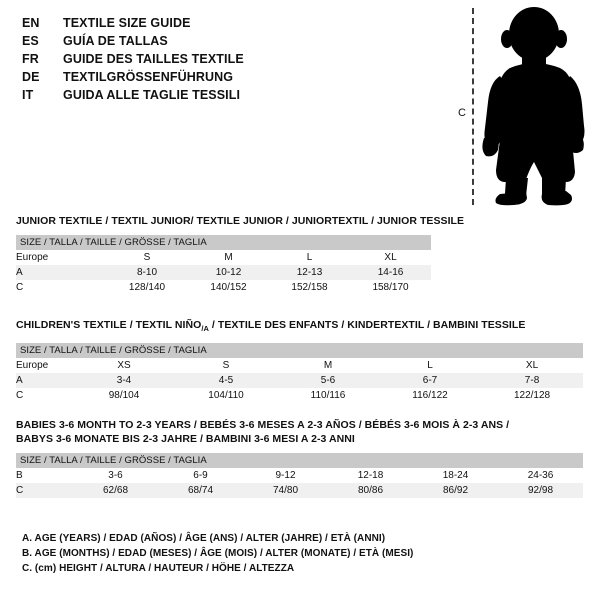  I want to click on height-measure-dashed-line, so click(473, 106).